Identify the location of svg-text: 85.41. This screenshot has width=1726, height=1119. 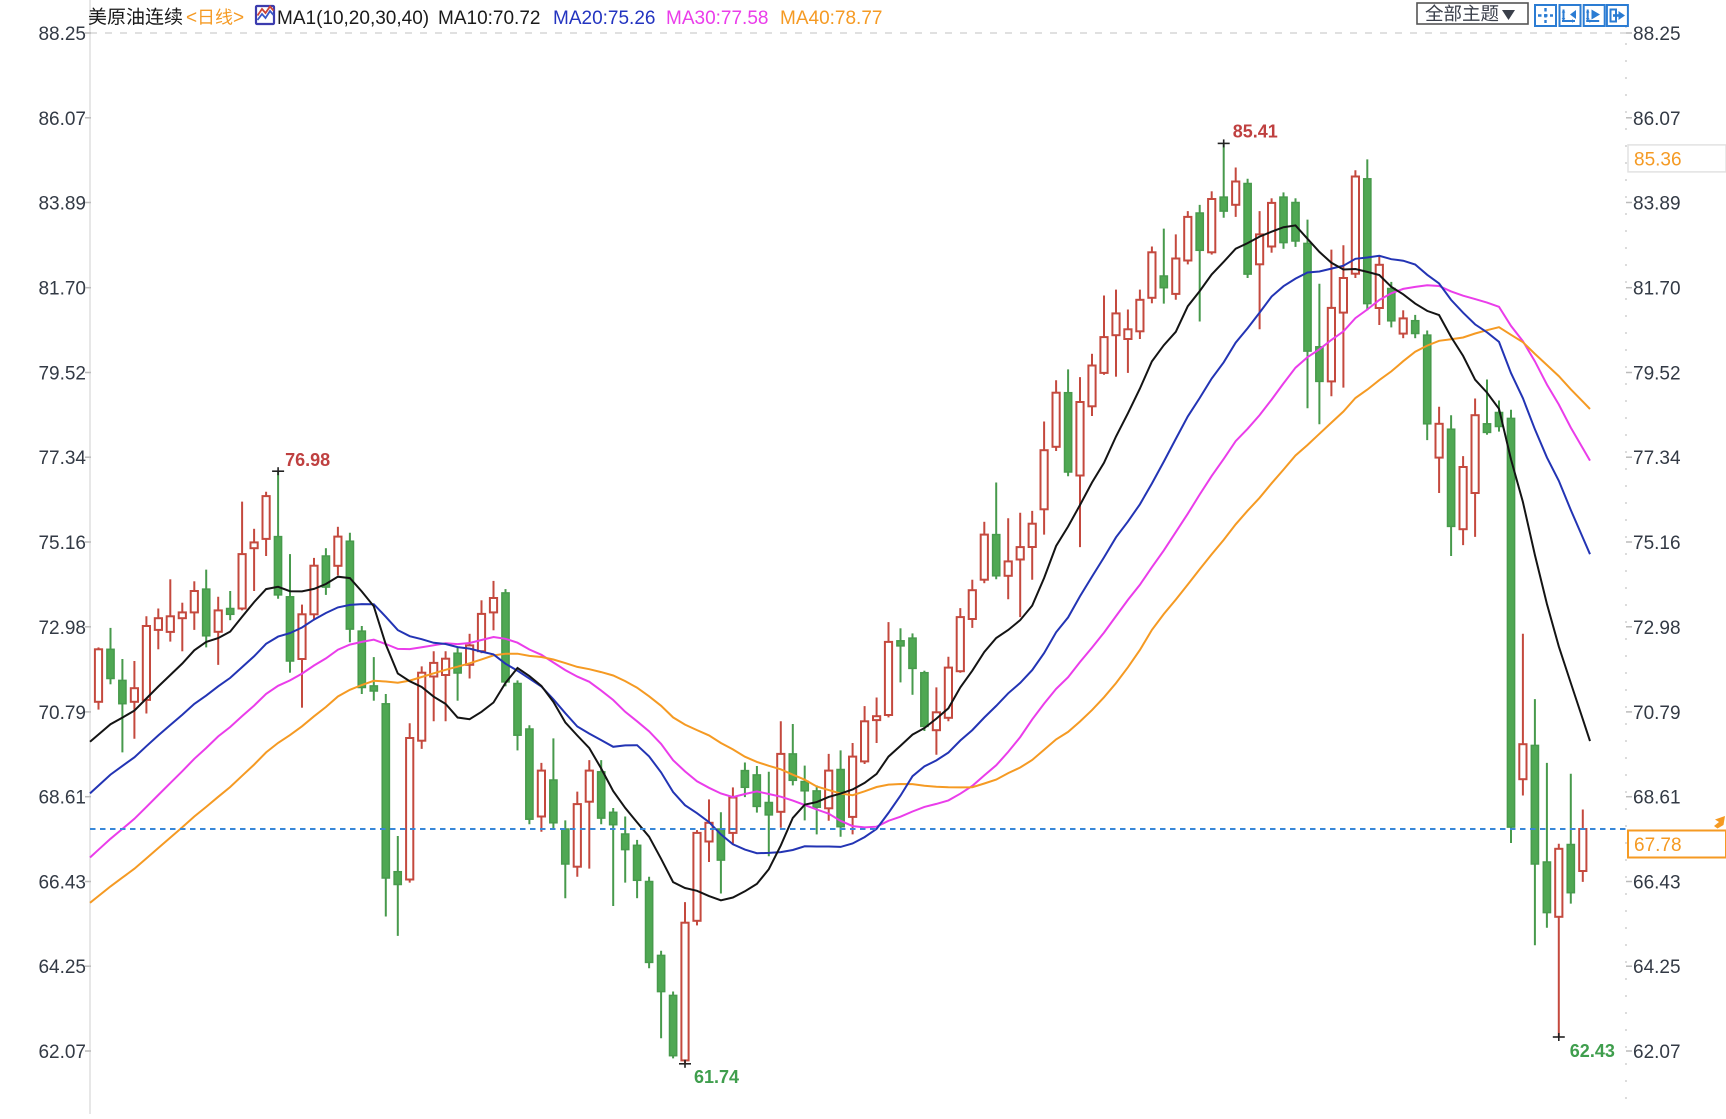
(1255, 131).